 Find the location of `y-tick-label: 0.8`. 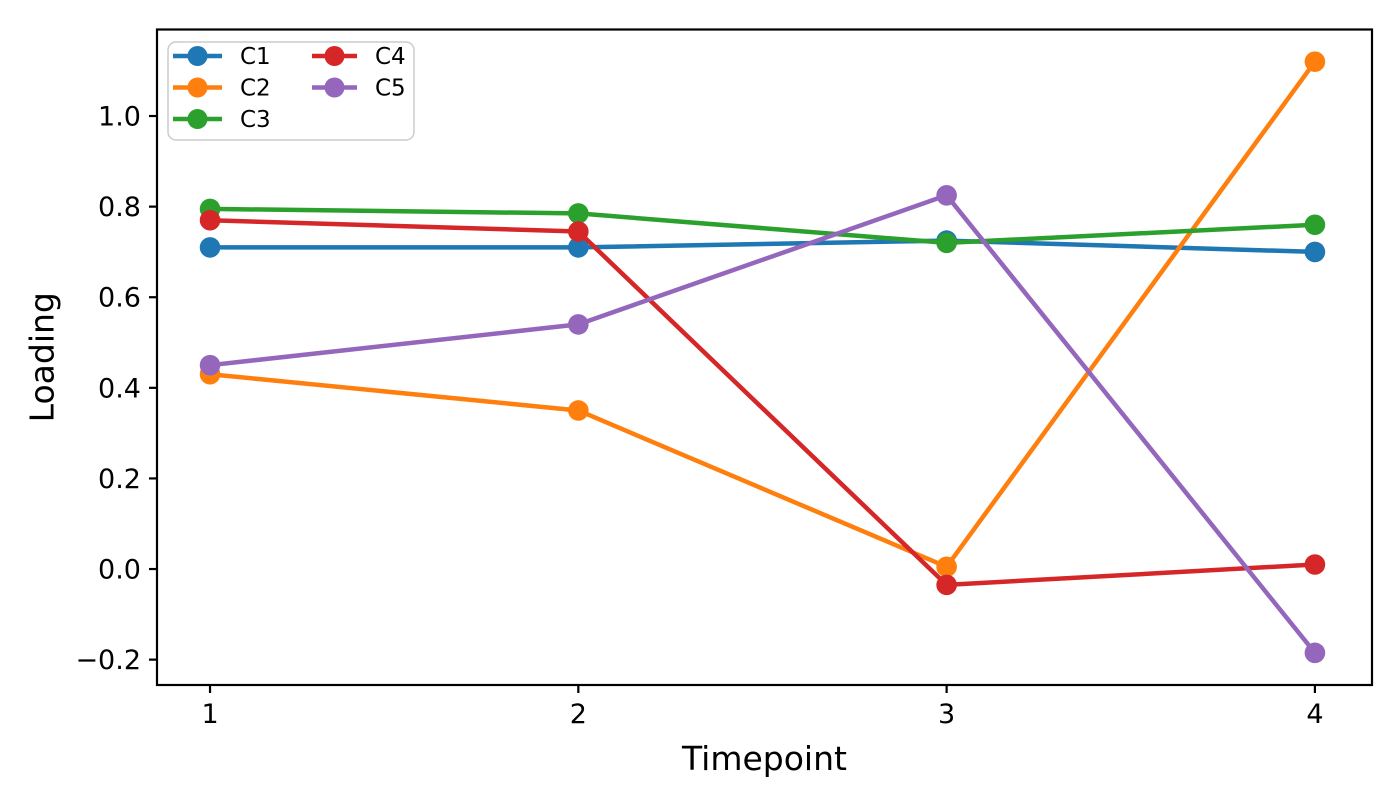

y-tick-label: 0.8 is located at coordinates (119, 207).